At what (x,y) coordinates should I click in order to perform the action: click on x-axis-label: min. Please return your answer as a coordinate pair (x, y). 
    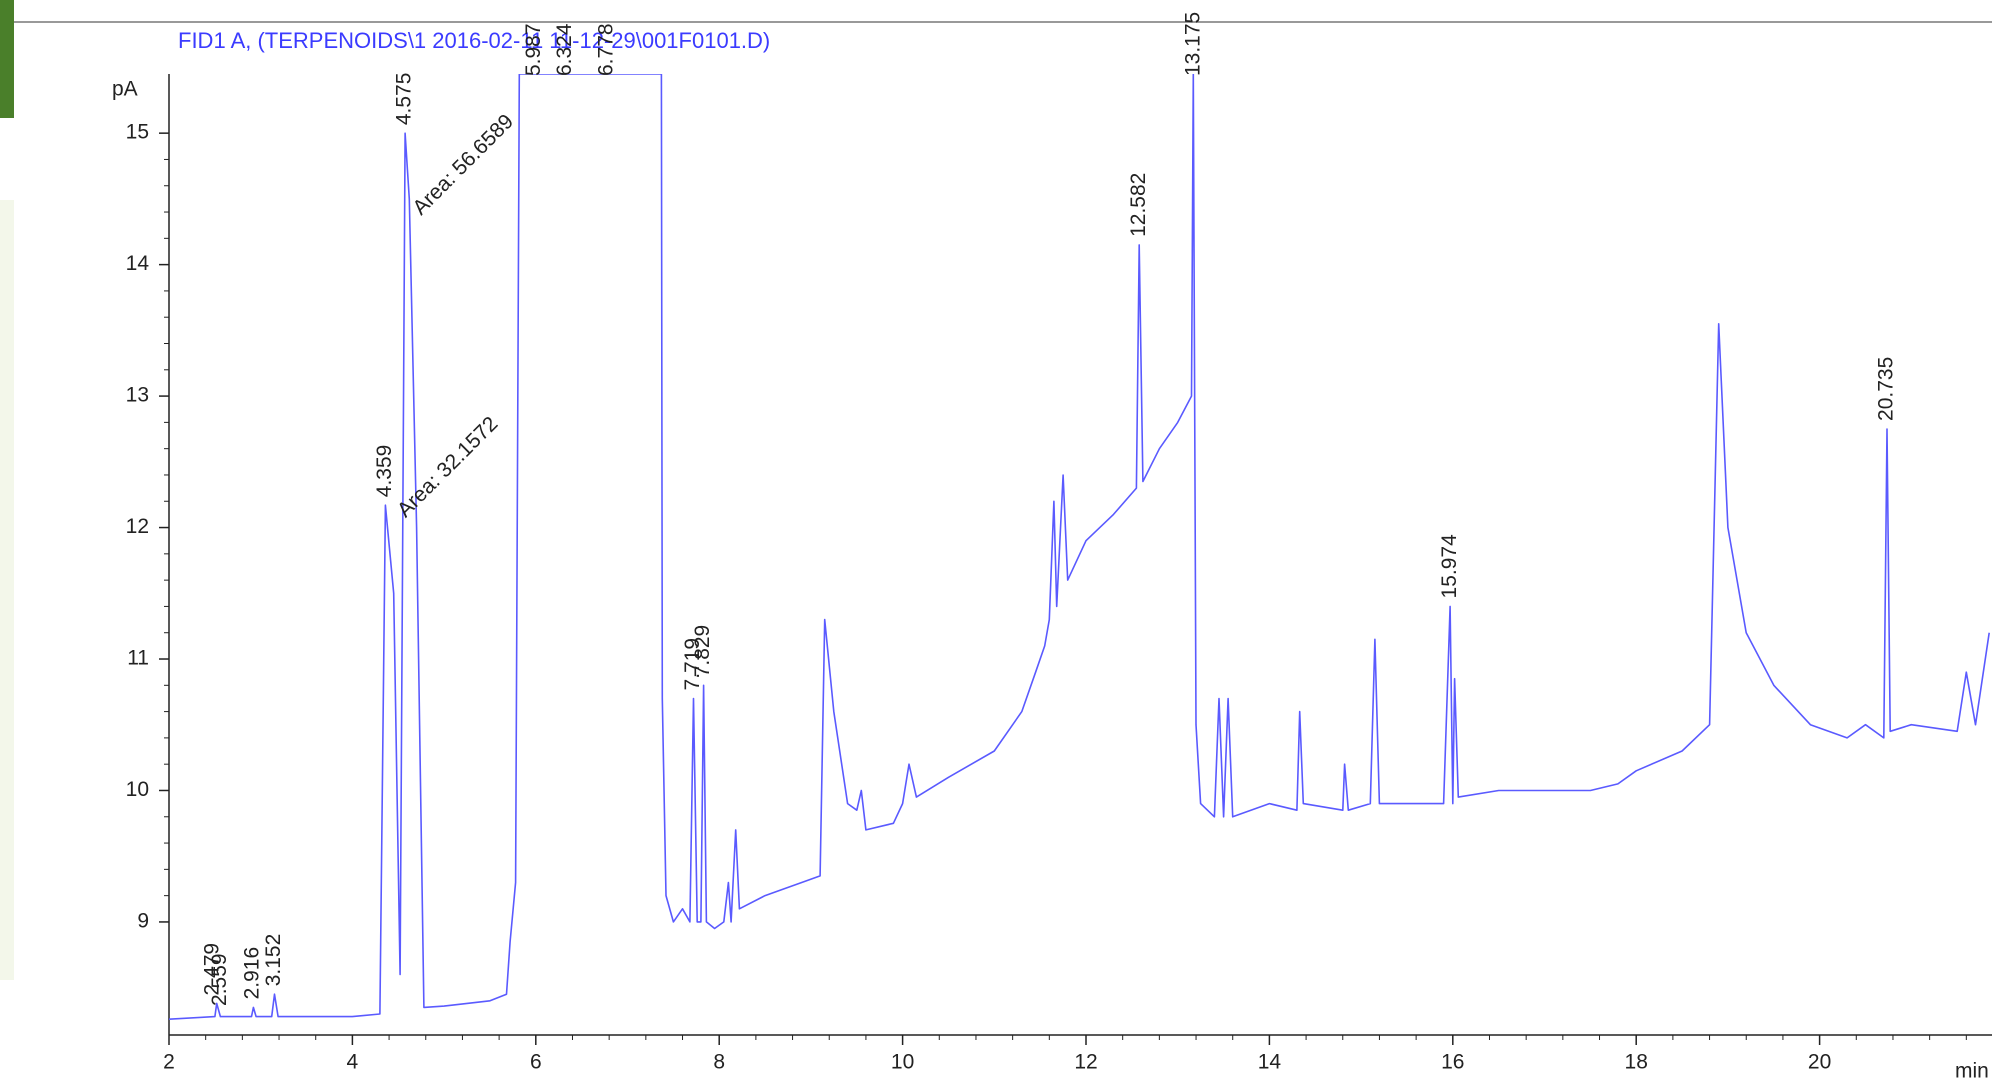
    Looking at the image, I should click on (1972, 1071).